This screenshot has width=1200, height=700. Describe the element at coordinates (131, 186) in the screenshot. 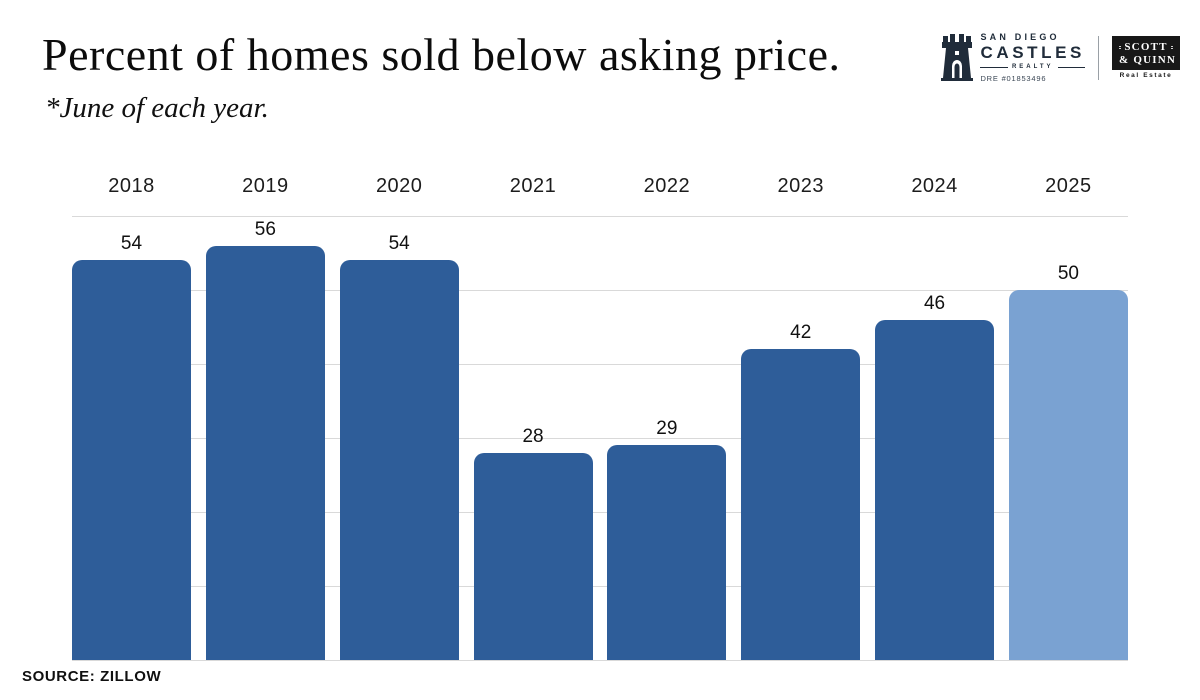

I see `x-axis-tick-label: 2018` at that location.